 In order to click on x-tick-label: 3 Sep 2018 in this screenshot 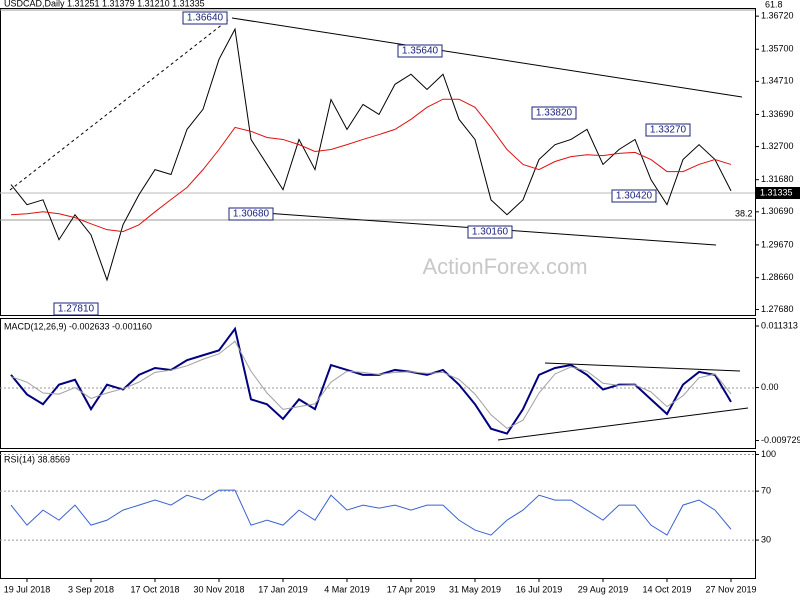, I will do `click(91, 589)`.